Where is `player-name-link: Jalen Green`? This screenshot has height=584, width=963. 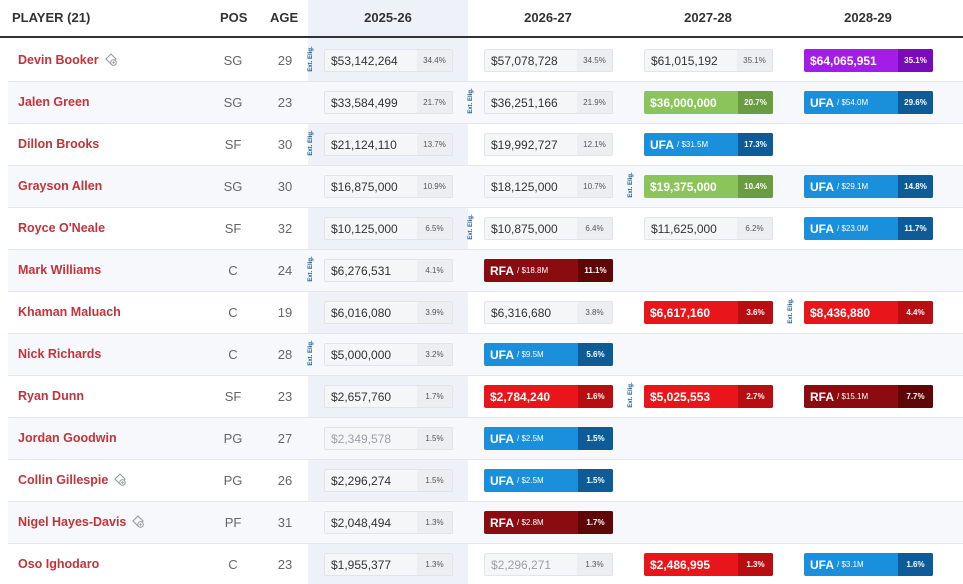 player-name-link: Jalen Green is located at coordinates (54, 102).